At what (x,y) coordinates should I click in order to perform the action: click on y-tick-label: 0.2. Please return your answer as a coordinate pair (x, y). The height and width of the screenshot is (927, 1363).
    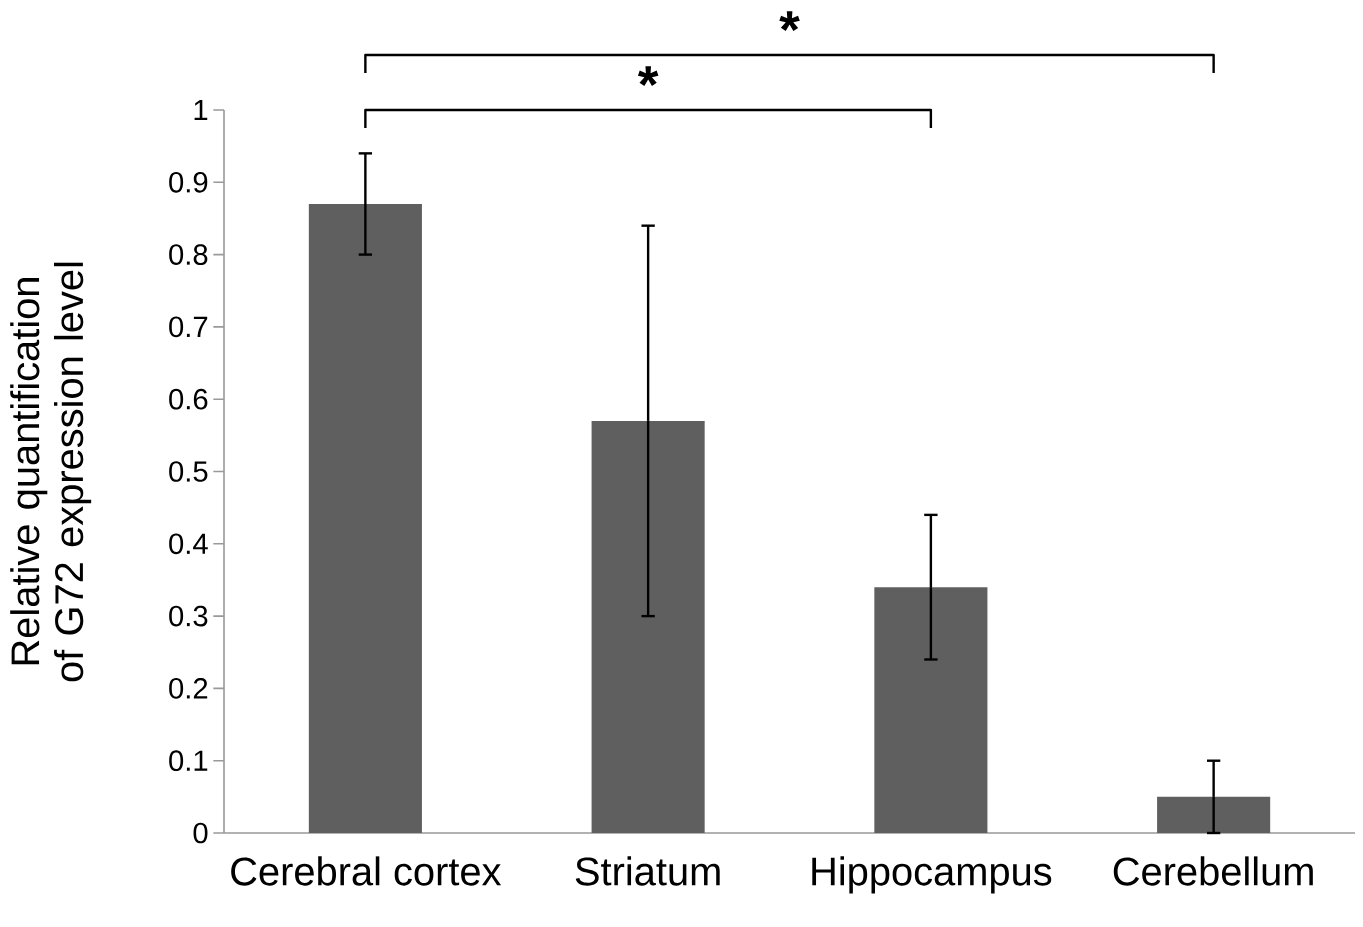
    Looking at the image, I should click on (188, 688).